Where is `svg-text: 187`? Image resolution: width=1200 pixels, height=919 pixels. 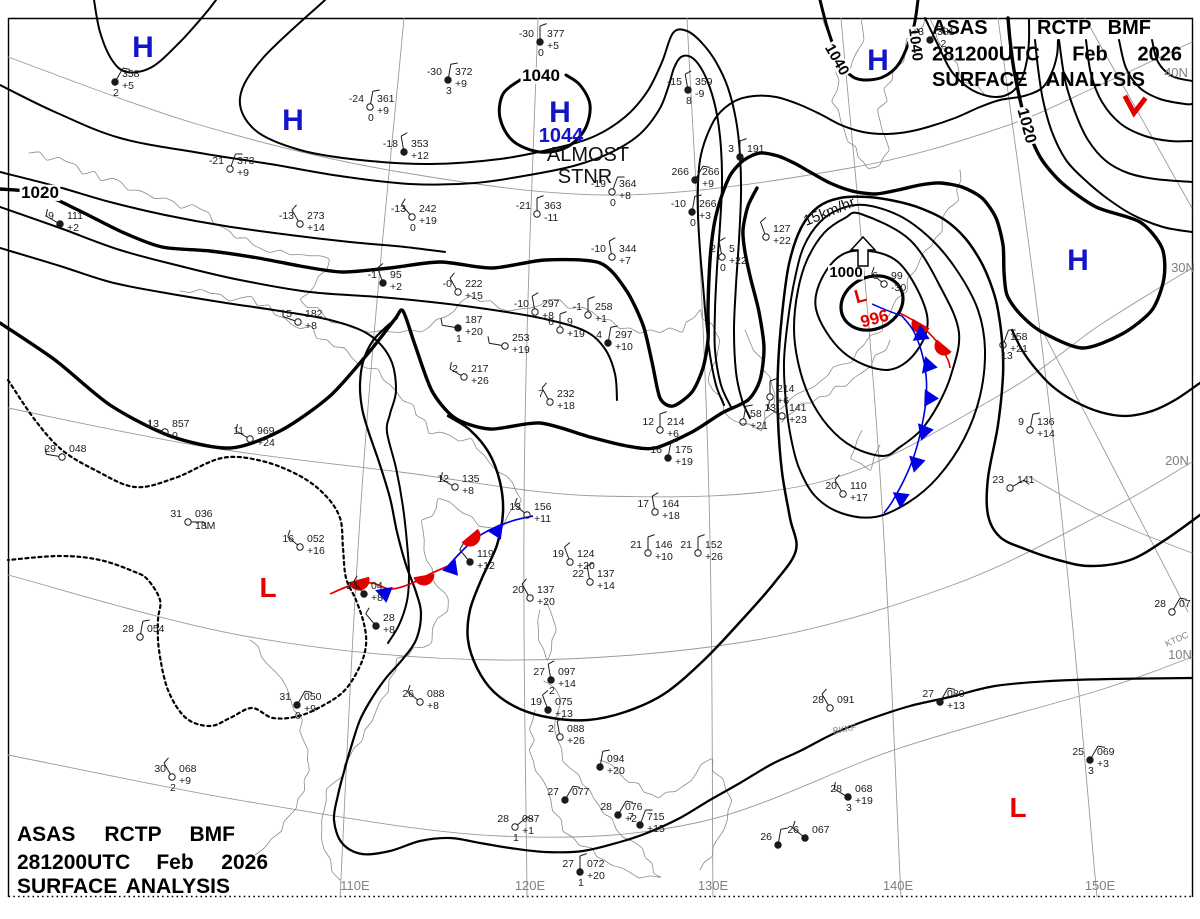 svg-text: 187 is located at coordinates (474, 320).